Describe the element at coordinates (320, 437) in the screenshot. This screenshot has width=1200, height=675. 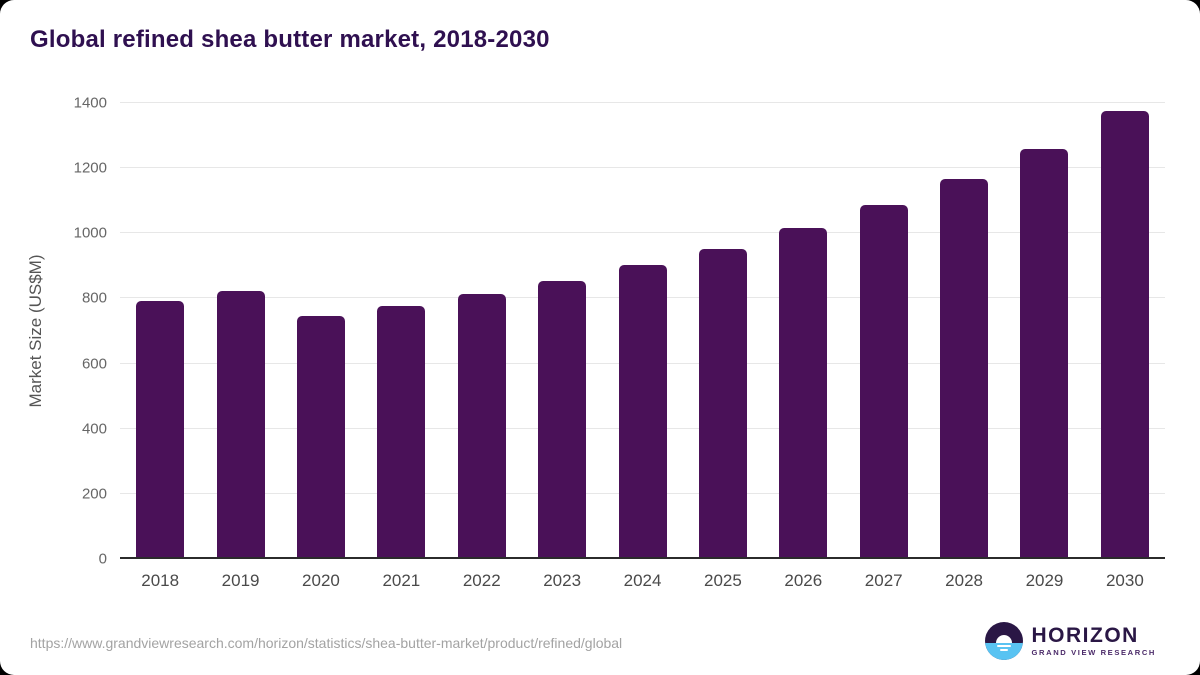
I see `bar-2020` at that location.